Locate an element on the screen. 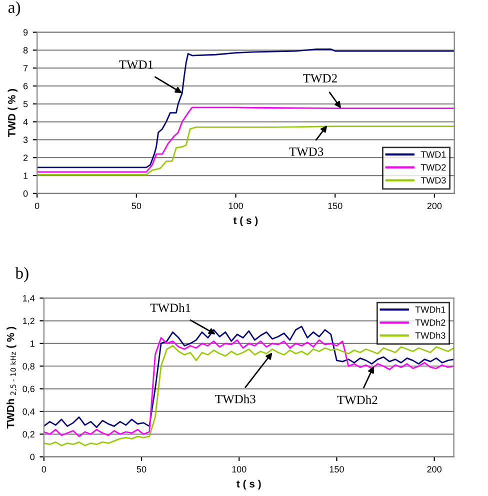  chart-title: a) is located at coordinates (14, 8).